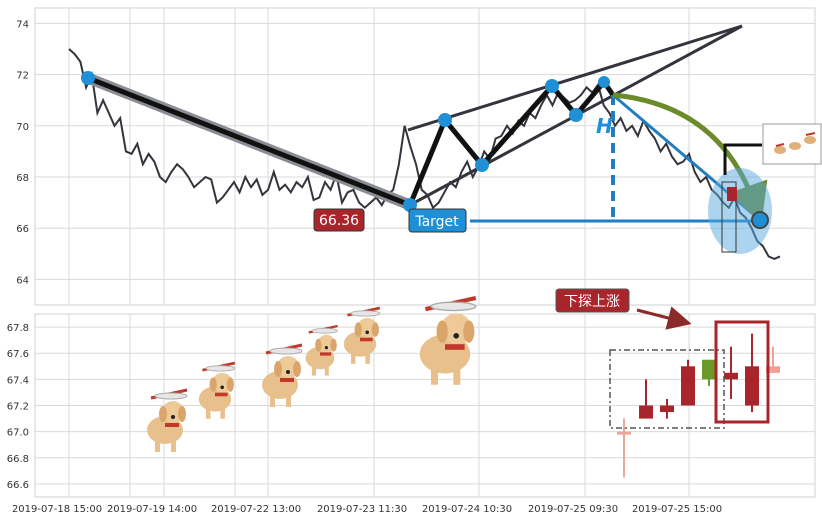 The image size is (822, 524). Describe the element at coordinates (760, 220) in the screenshot. I see `node-point-target` at that location.